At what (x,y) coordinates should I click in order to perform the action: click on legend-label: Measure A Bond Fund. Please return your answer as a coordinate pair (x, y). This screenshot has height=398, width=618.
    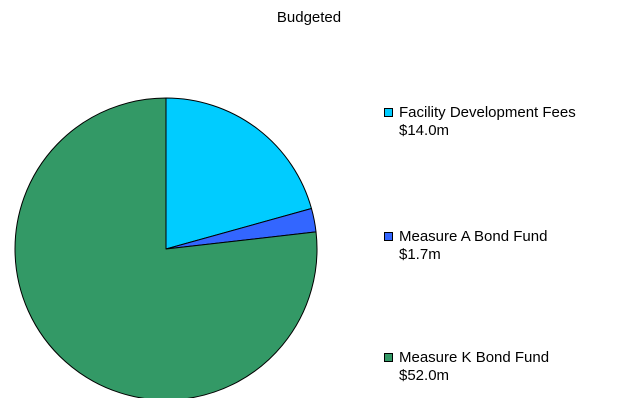
    Looking at the image, I should click on (473, 236).